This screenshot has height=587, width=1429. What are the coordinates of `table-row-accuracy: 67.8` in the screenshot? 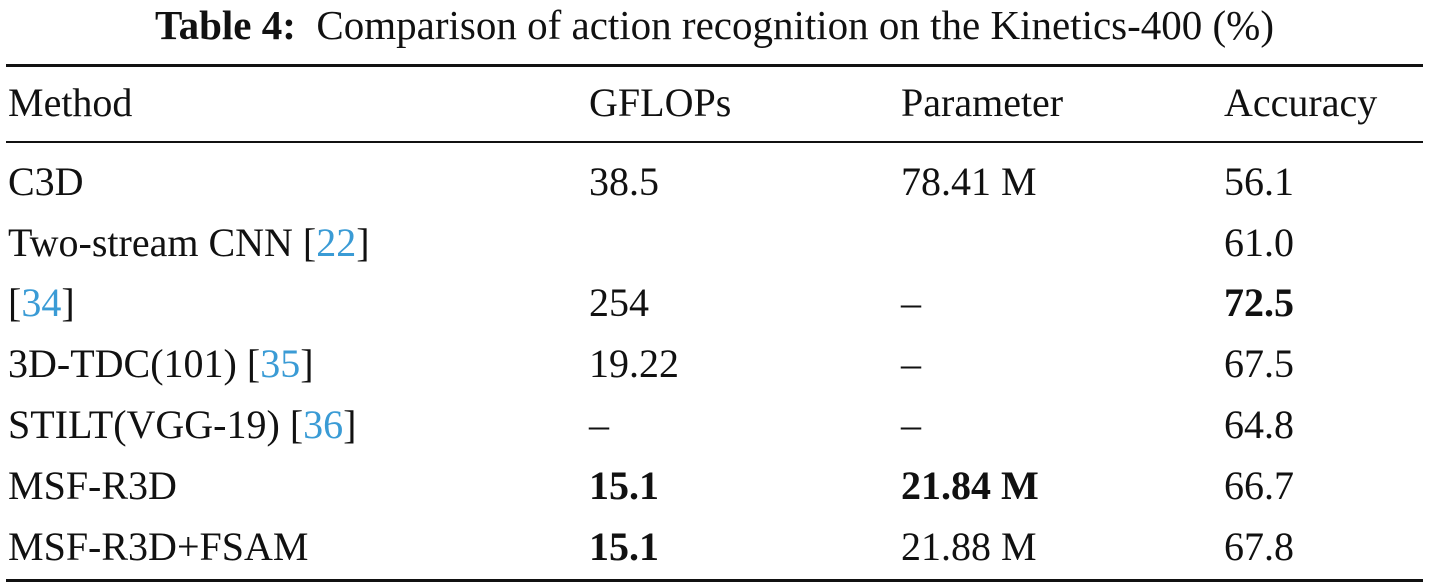 It's located at (1259, 546).